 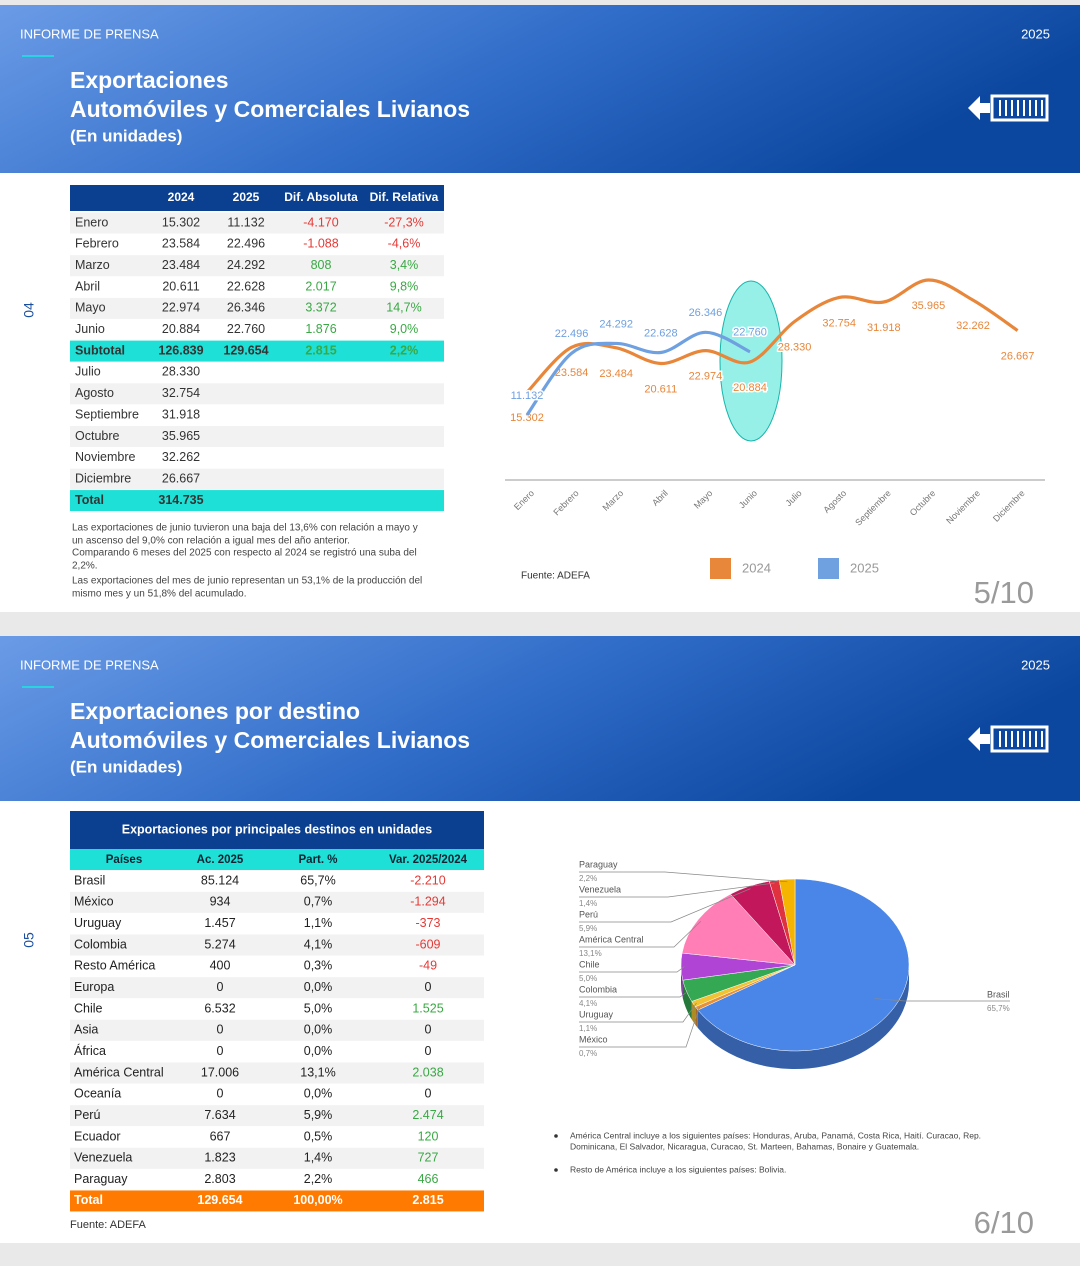 What do you see at coordinates (318, 860) in the screenshot?
I see `column-header: Part. %` at bounding box center [318, 860].